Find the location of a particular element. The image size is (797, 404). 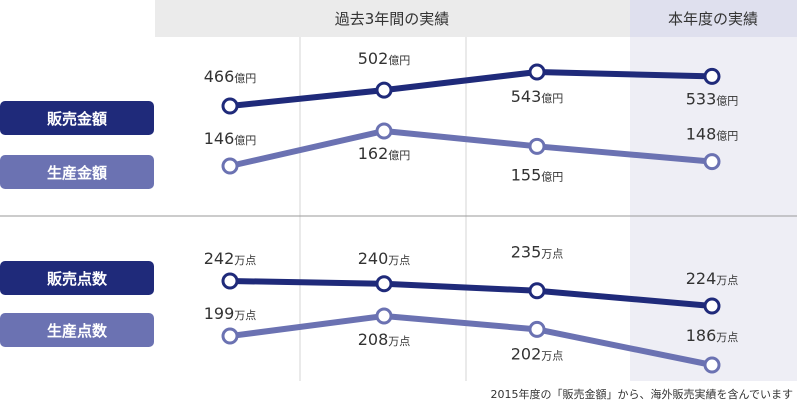

legend-production-amount is located at coordinates (77, 172).